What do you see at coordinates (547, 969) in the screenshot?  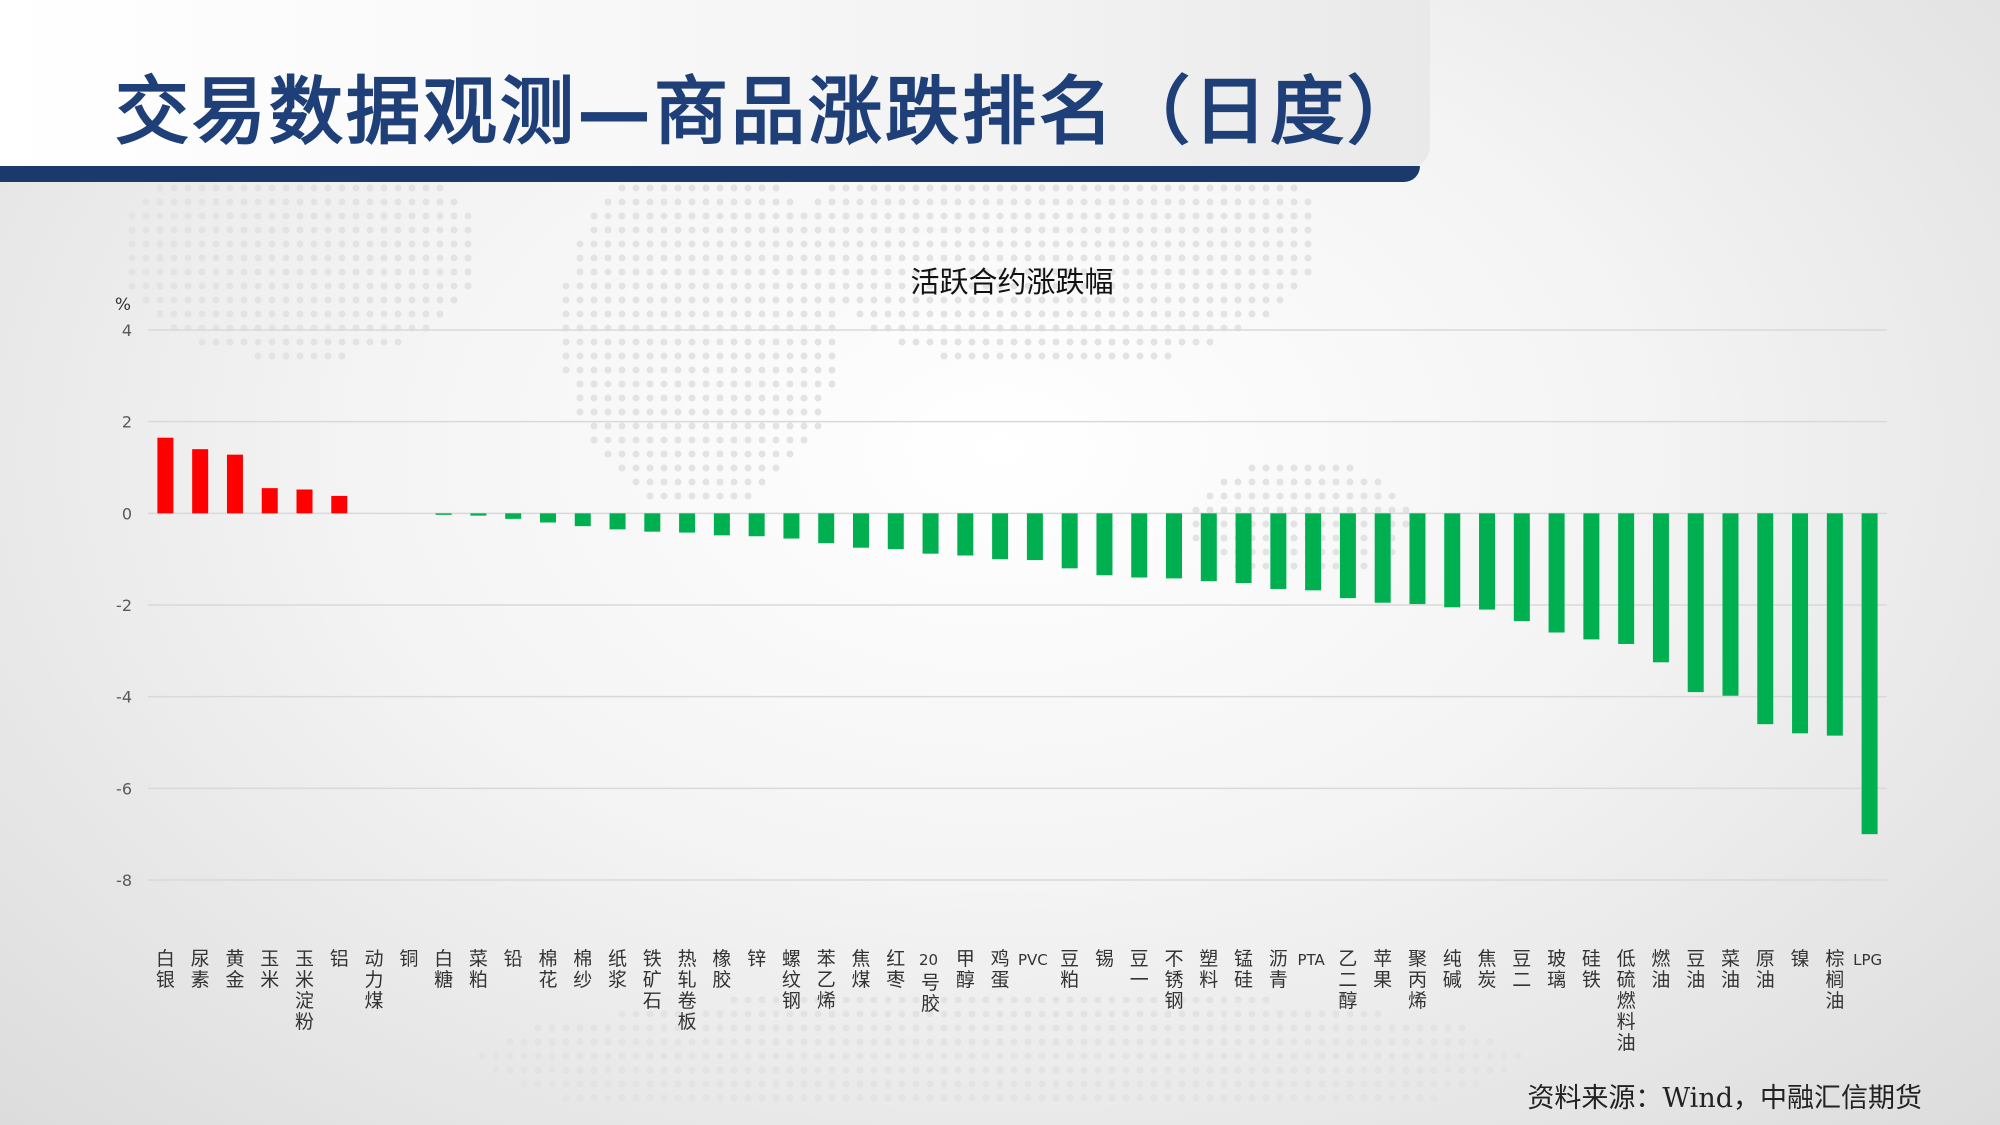 I see `x-tick-label: 棉花` at bounding box center [547, 969].